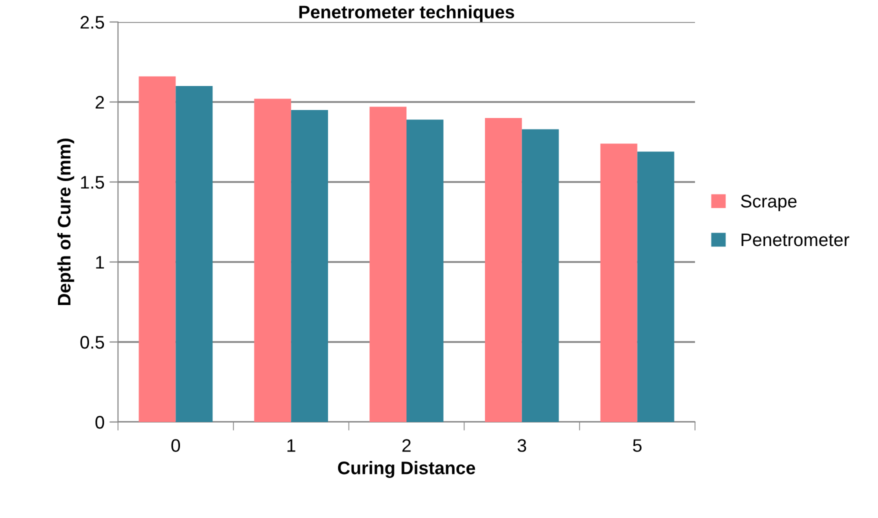  I want to click on x-tick-label: 5, so click(637, 445).